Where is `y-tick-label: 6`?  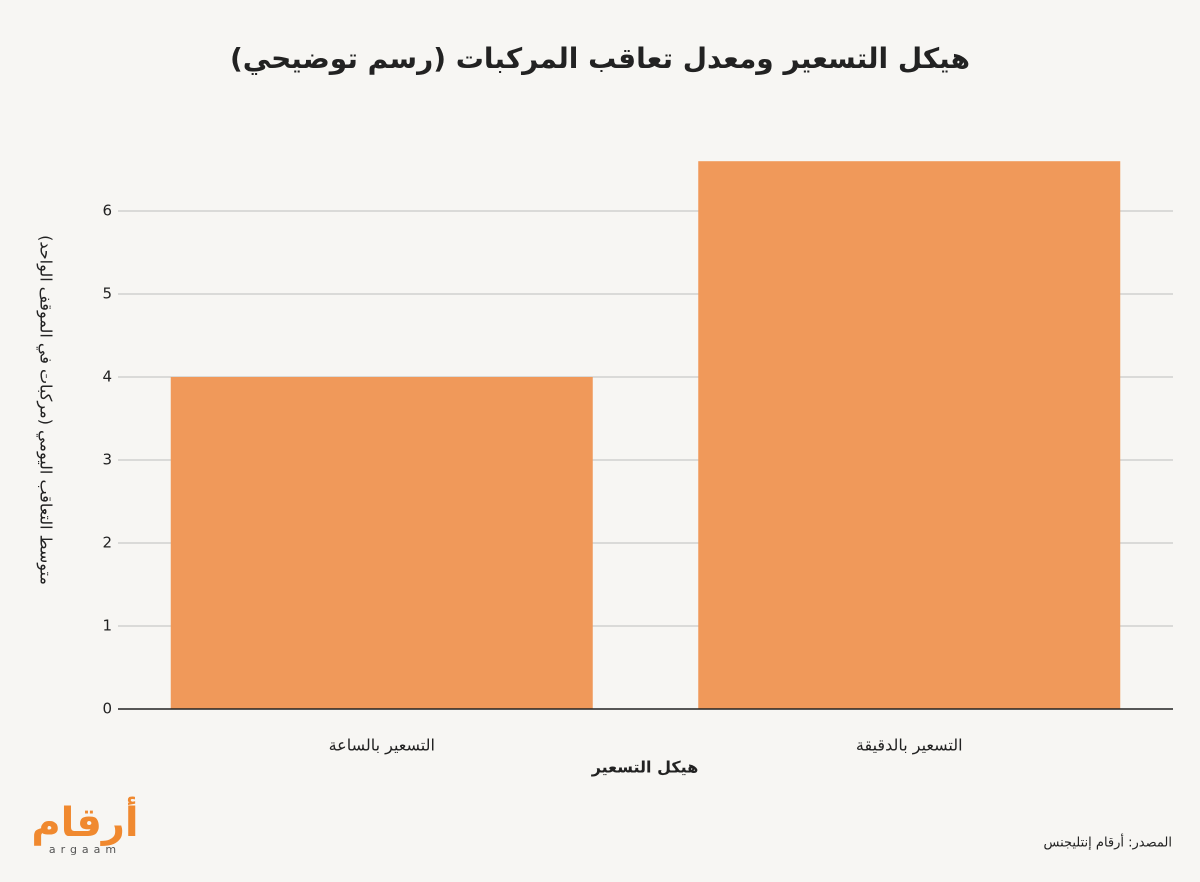 y-tick-label: 6 is located at coordinates (107, 211).